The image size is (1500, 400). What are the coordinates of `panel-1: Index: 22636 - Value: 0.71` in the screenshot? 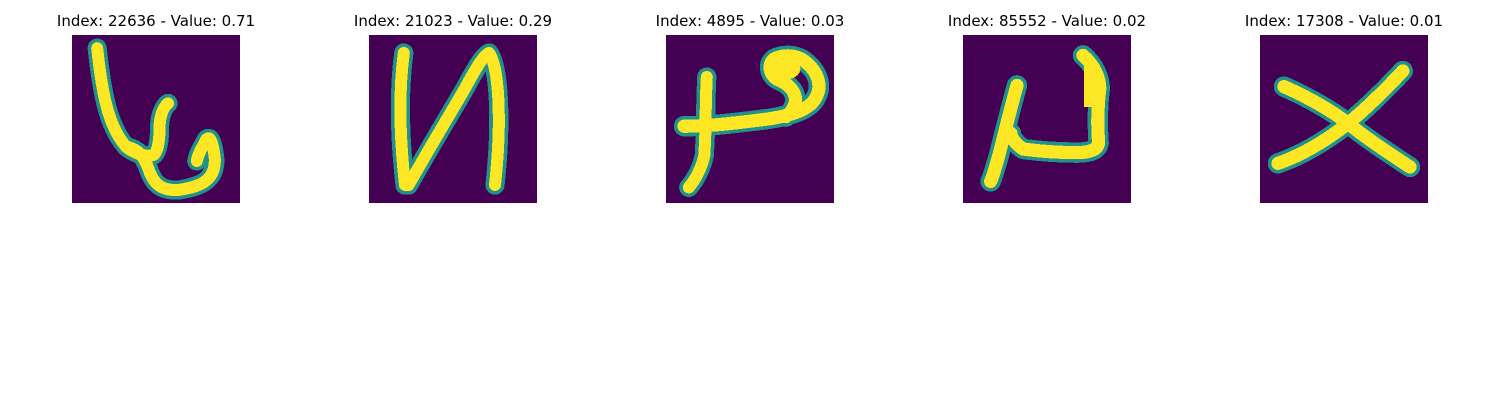 It's located at (156, 110).